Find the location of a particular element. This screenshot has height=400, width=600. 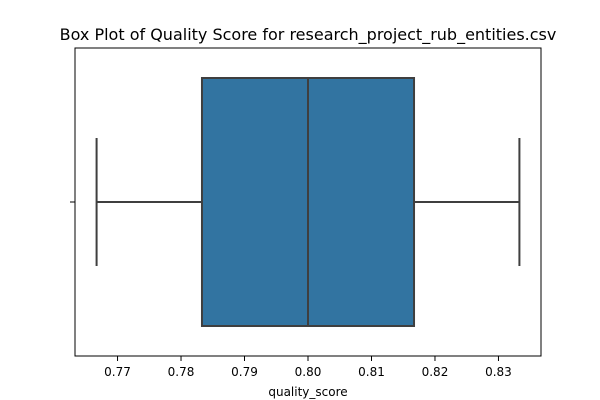

x-tick-label: 0.81 is located at coordinates (371, 372).